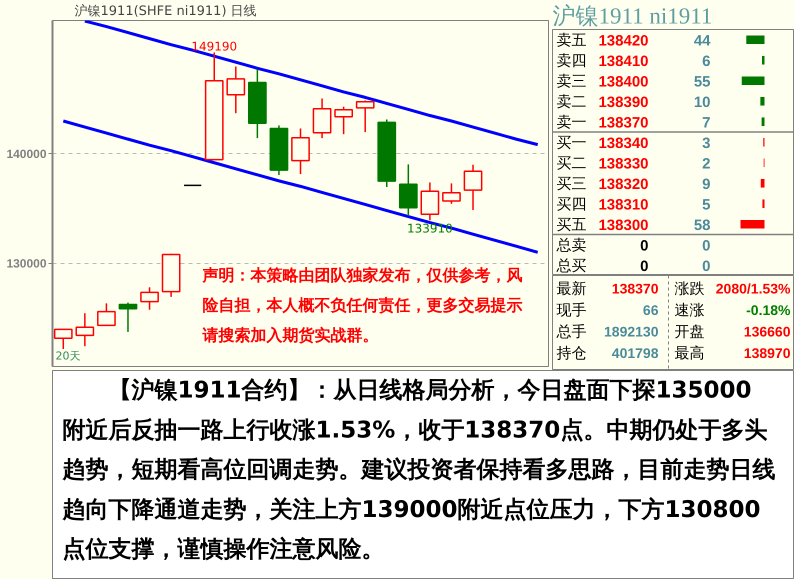 This screenshot has width=794, height=579. Describe the element at coordinates (623, 81) in the screenshot. I see `y2-tick-label: 138400` at that location.